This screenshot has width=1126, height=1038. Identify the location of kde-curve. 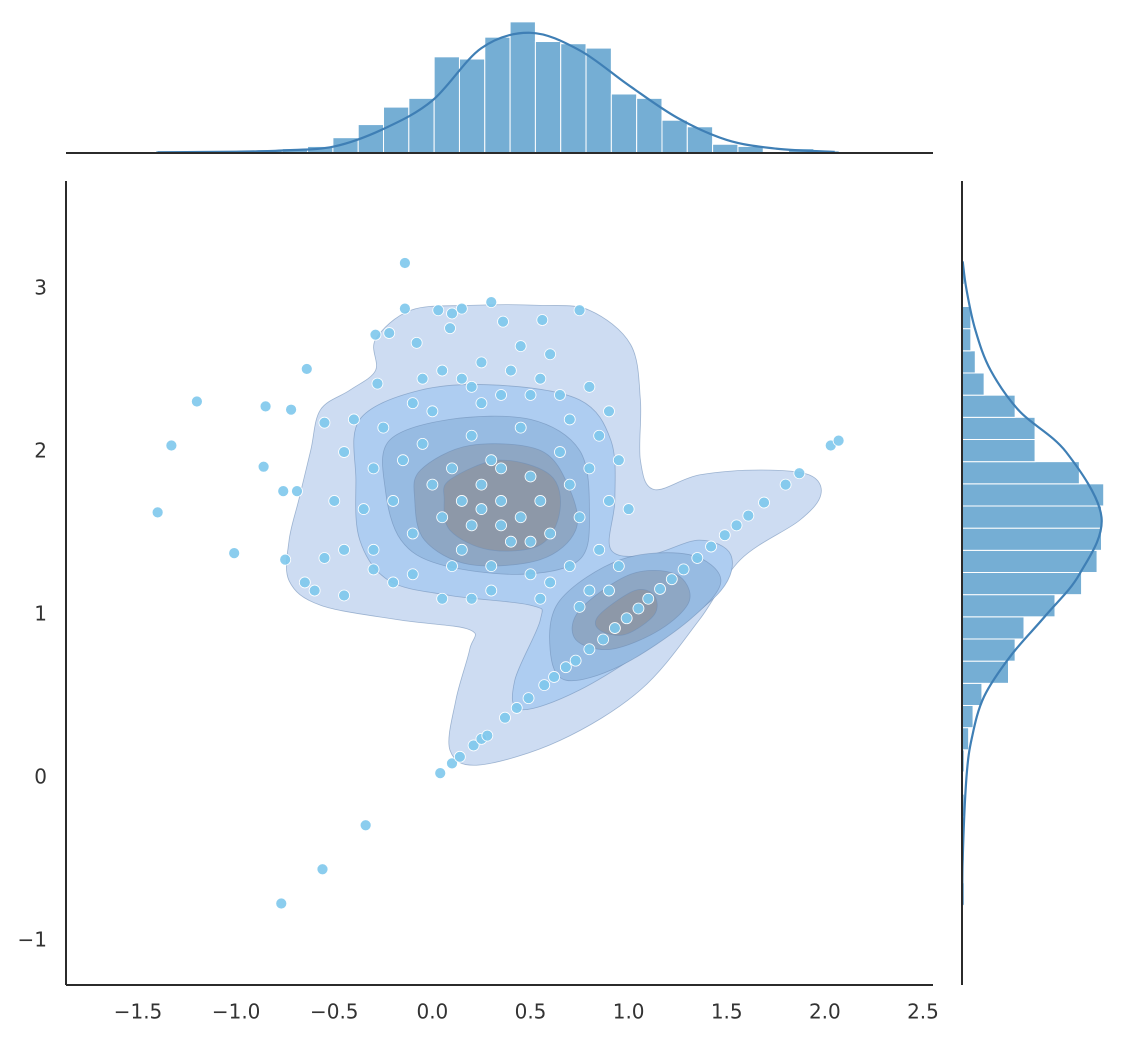
(1032, 583).